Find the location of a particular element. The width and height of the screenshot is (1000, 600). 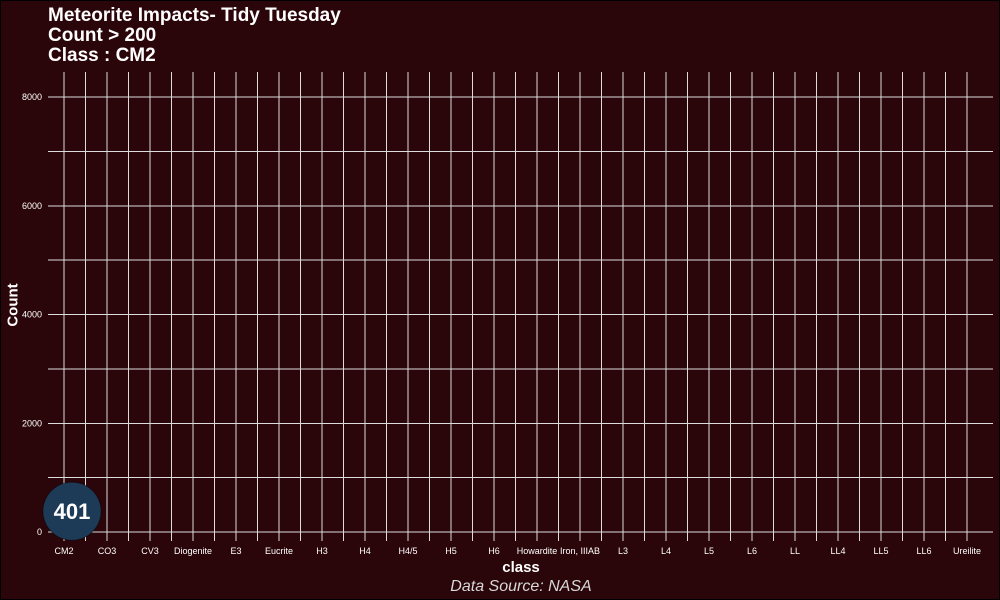

y-tick-label: 8000 is located at coordinates (32, 97).